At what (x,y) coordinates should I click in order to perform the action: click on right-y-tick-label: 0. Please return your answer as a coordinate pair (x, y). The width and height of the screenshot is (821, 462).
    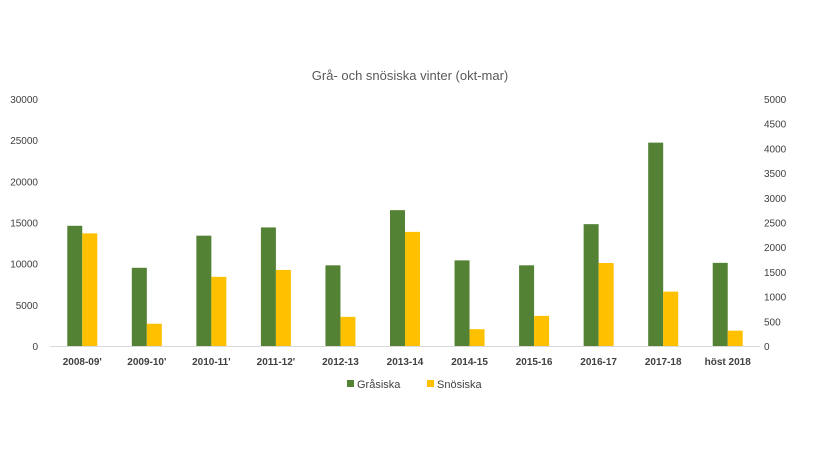
    Looking at the image, I should click on (767, 347).